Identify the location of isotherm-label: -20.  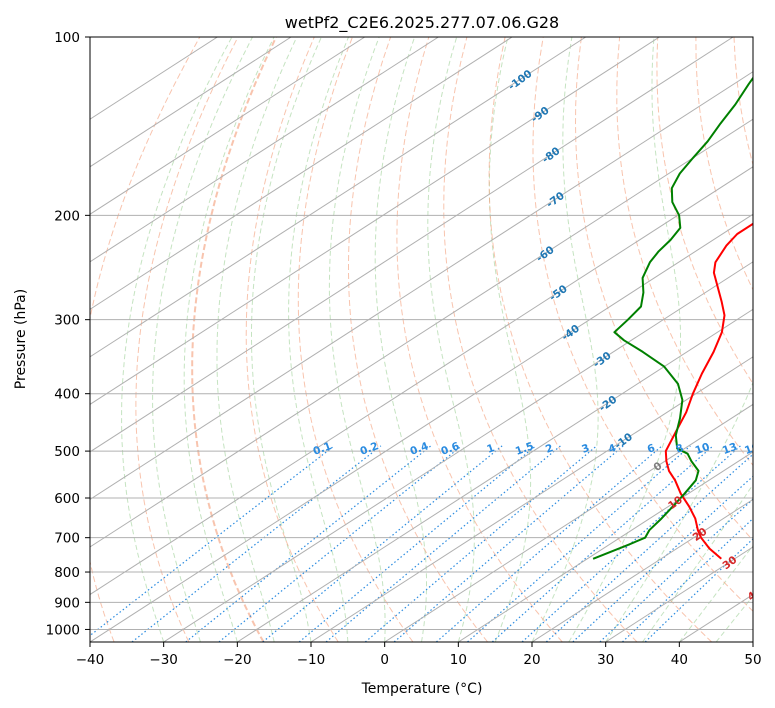
(608, 404).